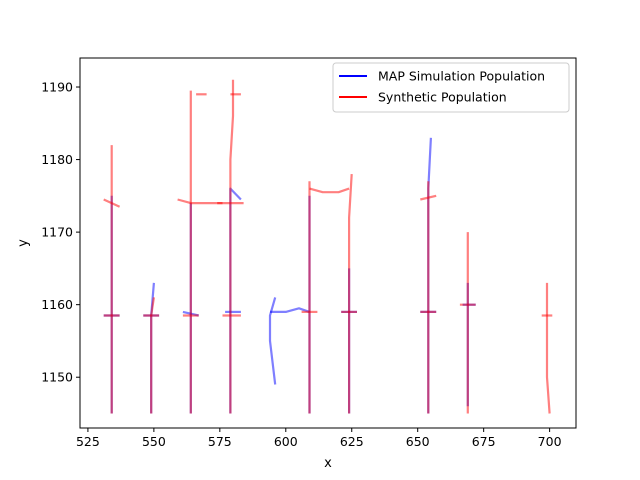 Image resolution: width=640 pixels, height=480 pixels. What do you see at coordinates (220, 441) in the screenshot?
I see `x-tick-label: 575` at bounding box center [220, 441].